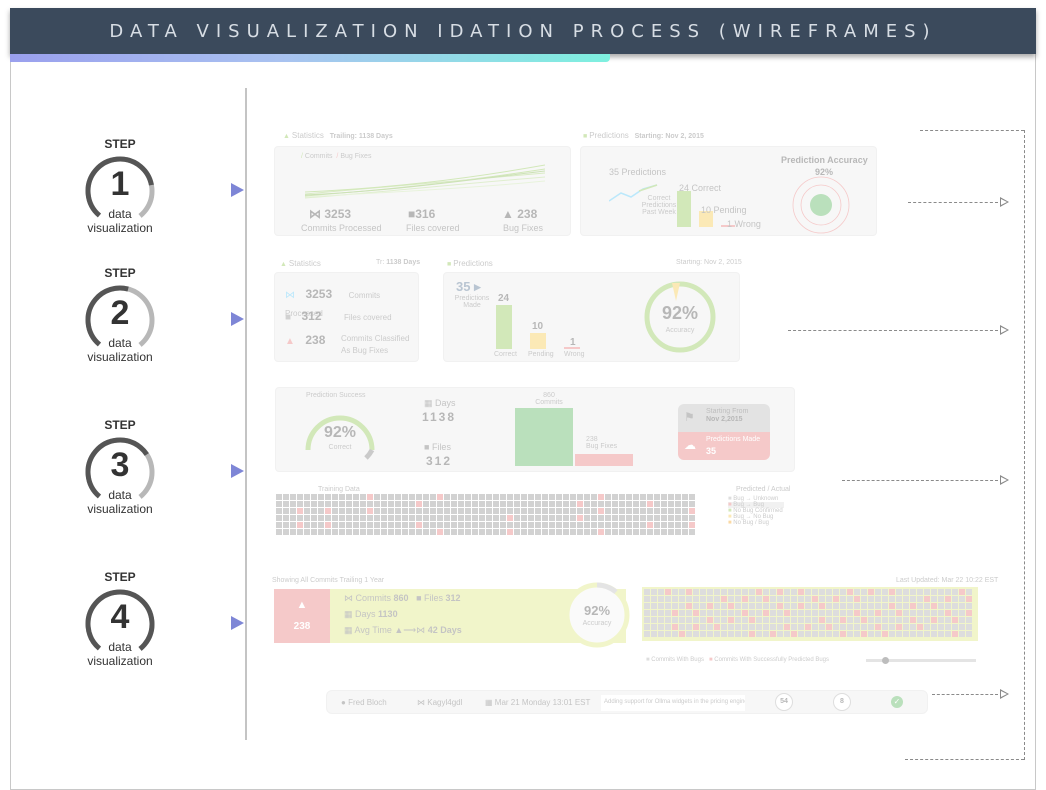 This screenshot has height=790, width=1046. Describe the element at coordinates (597, 610) in the screenshot. I see `wf4-acc-value: 92%` at that location.